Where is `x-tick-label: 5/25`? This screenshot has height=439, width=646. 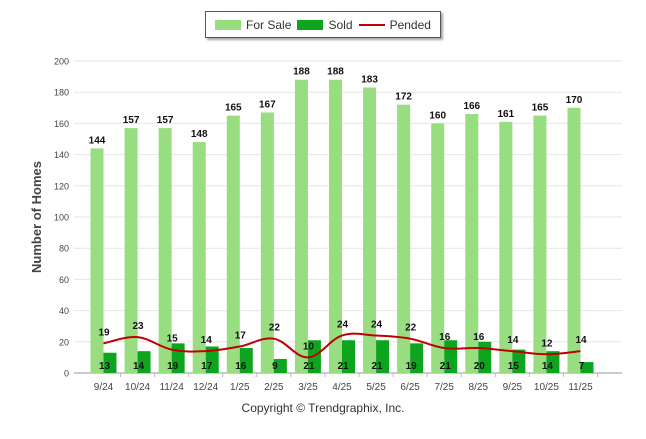 x-tick-label: 5/25 is located at coordinates (376, 387).